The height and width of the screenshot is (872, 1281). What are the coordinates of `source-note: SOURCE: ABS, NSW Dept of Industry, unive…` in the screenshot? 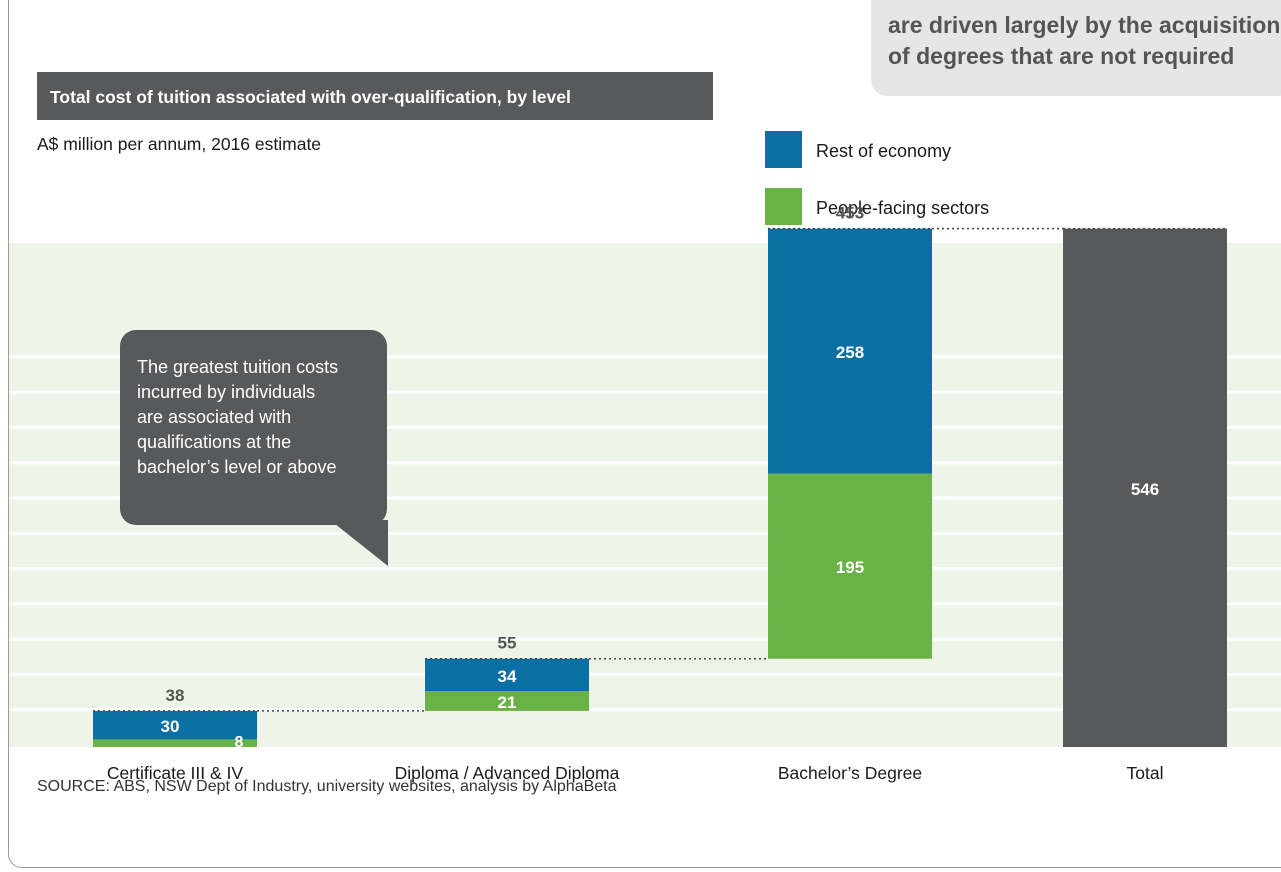 It's located at (327, 786).